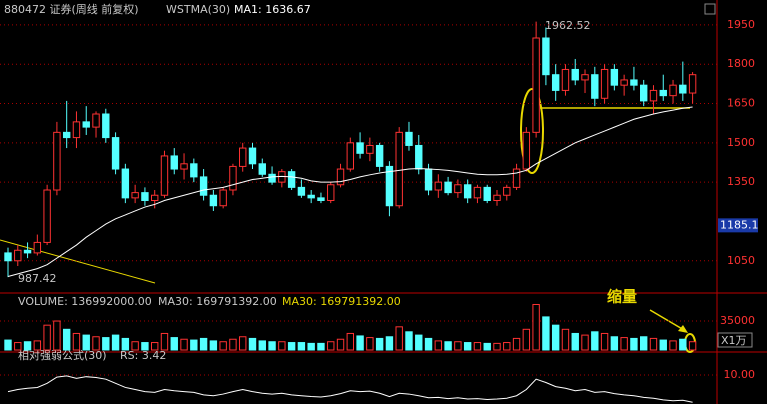 Image resolution: width=767 pixels, height=404 pixels. I want to click on last-price-label: 1185.1, so click(739, 224).